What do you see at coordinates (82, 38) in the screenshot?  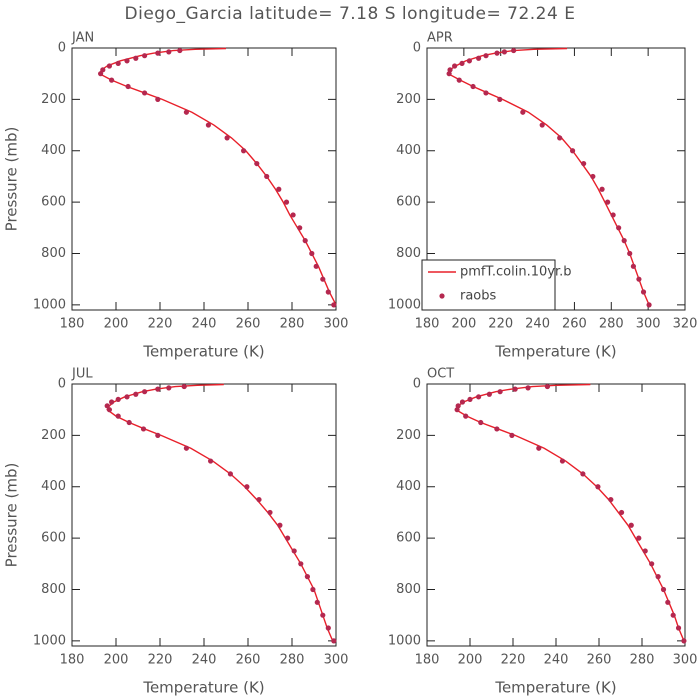 I see `panel-label: JAN` at bounding box center [82, 38].